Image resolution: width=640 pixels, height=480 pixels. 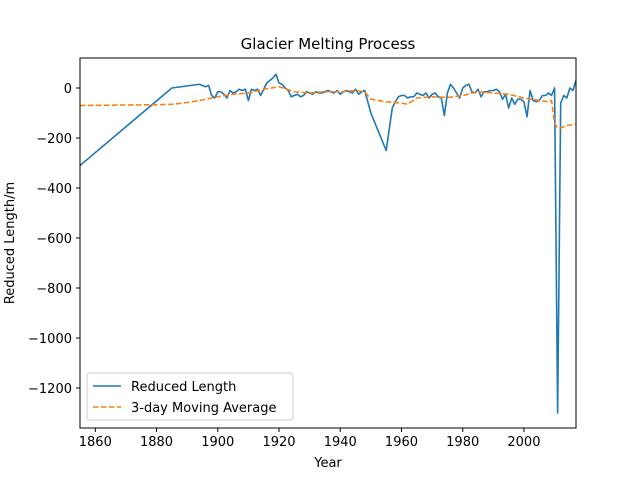 I want to click on chart-title: Glacier Melting Process, so click(x=328, y=44).